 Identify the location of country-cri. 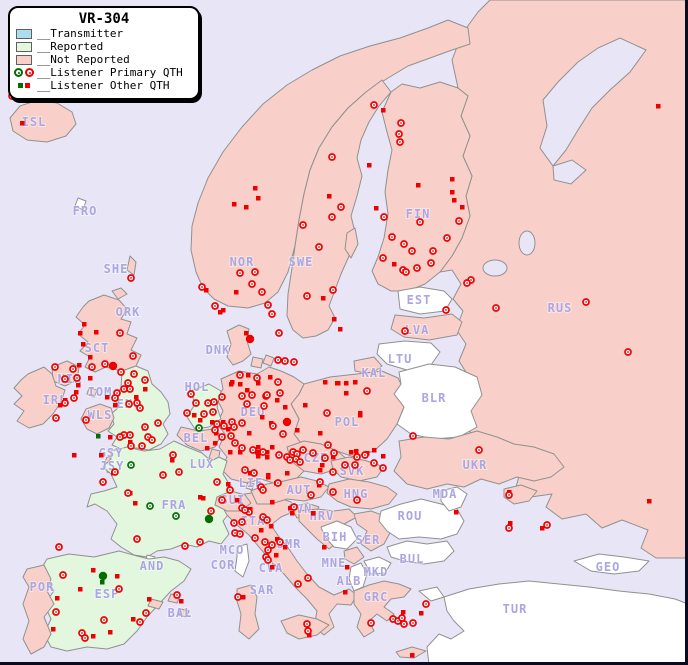
(520, 494).